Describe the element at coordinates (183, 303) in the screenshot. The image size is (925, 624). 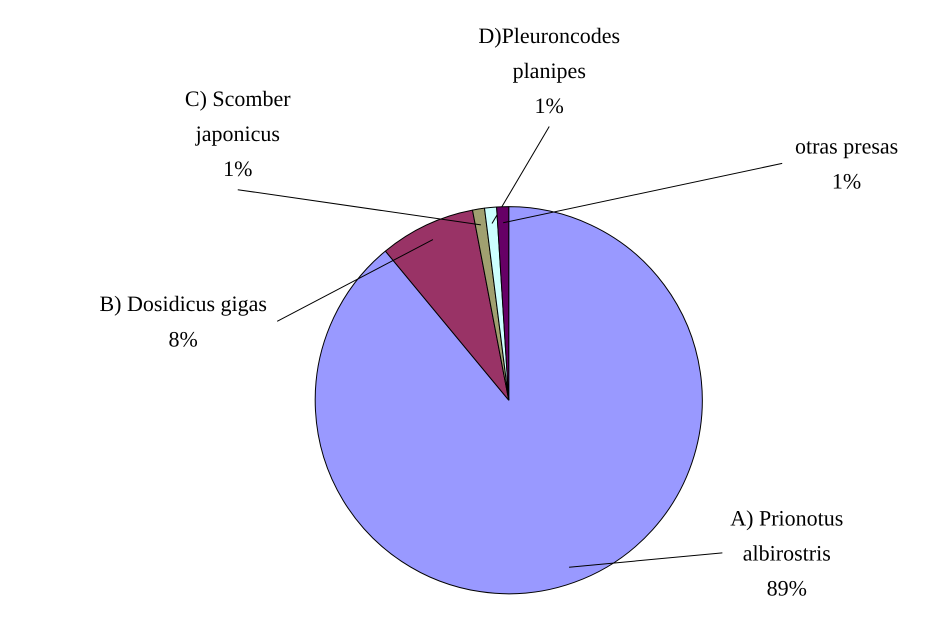
I see `slice-label: B) Dosidicus gigas` at that location.